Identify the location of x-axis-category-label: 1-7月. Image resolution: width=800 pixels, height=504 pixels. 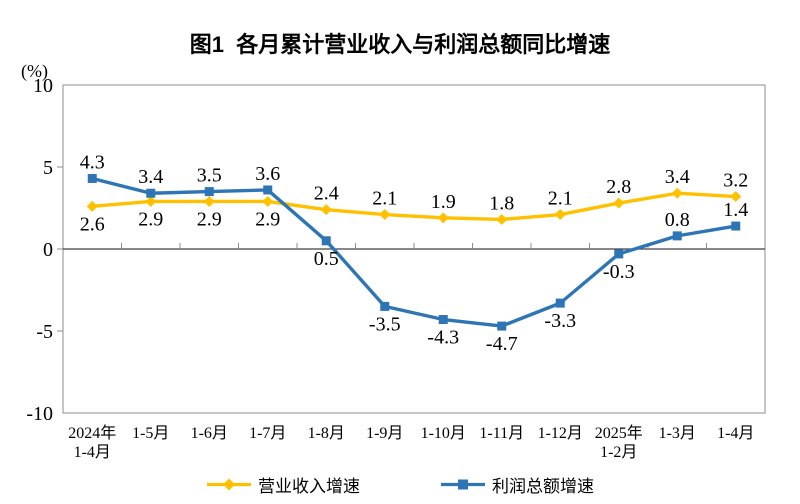
(267, 433).